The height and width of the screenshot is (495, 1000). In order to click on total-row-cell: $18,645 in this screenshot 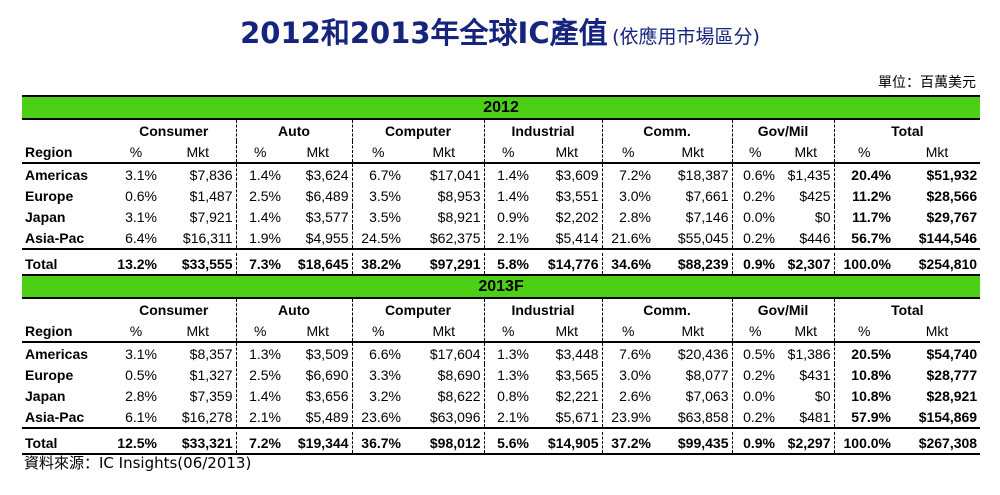, I will do `click(318, 264)`.